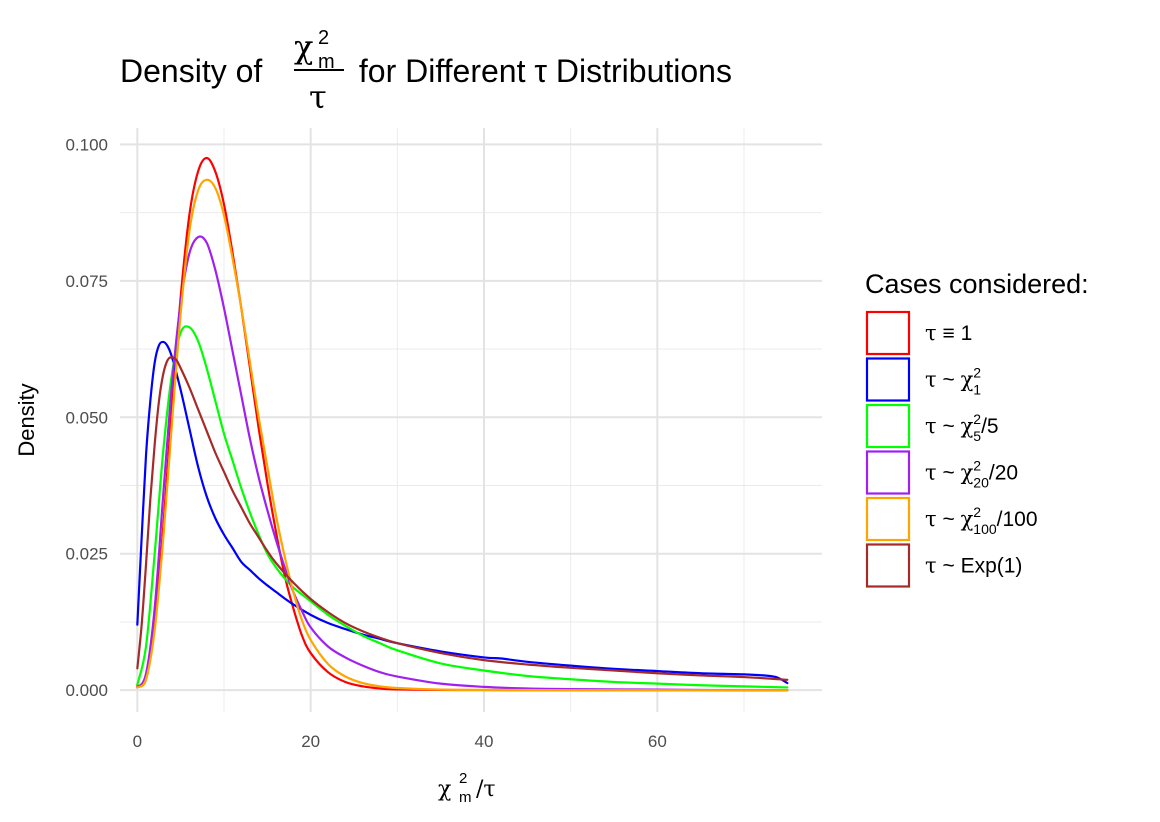 This screenshot has height=822, width=1160. Describe the element at coordinates (86, 554) in the screenshot. I see `y-tick-label: 0.025` at that location.